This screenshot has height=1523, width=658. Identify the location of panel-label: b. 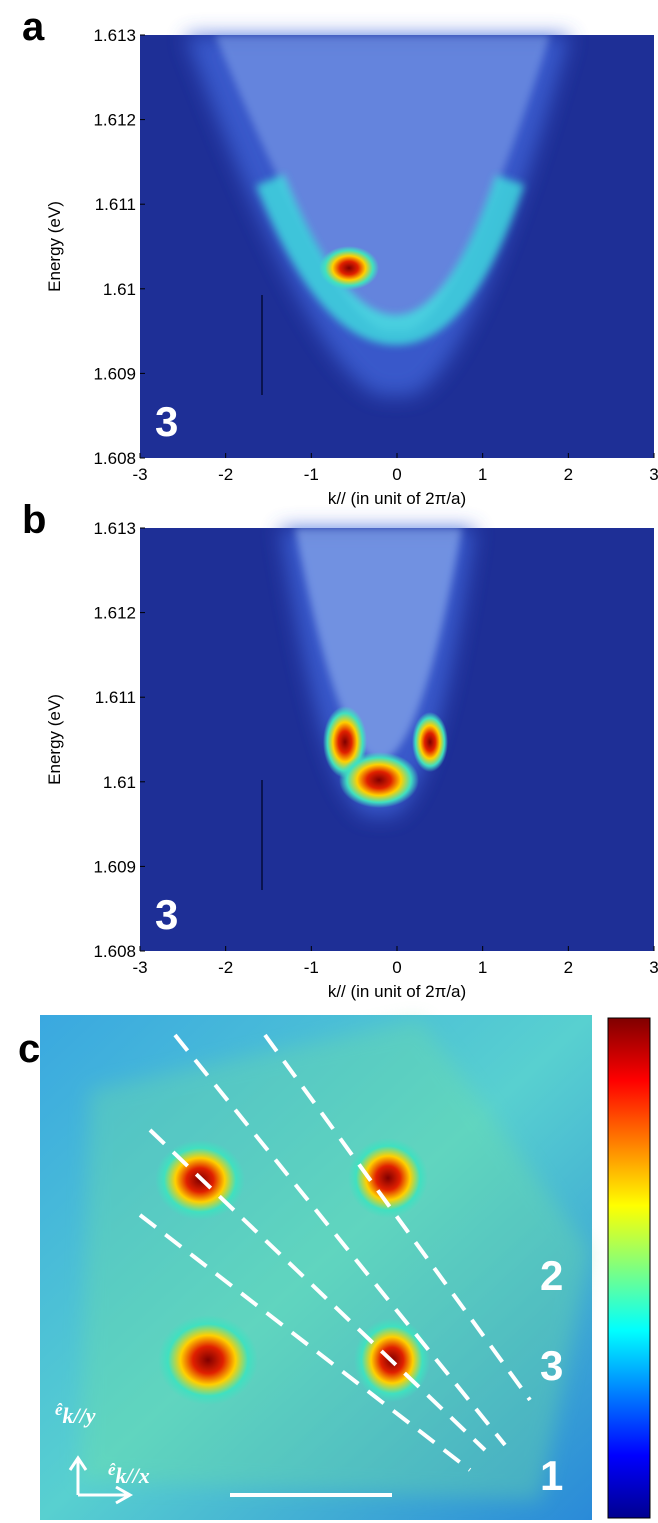
(34, 520).